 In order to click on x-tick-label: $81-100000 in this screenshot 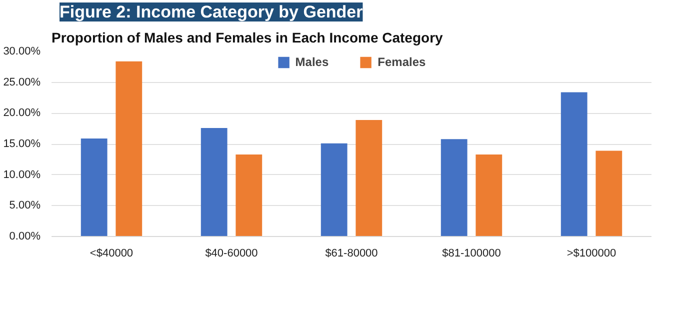, I will do `click(471, 254)`.